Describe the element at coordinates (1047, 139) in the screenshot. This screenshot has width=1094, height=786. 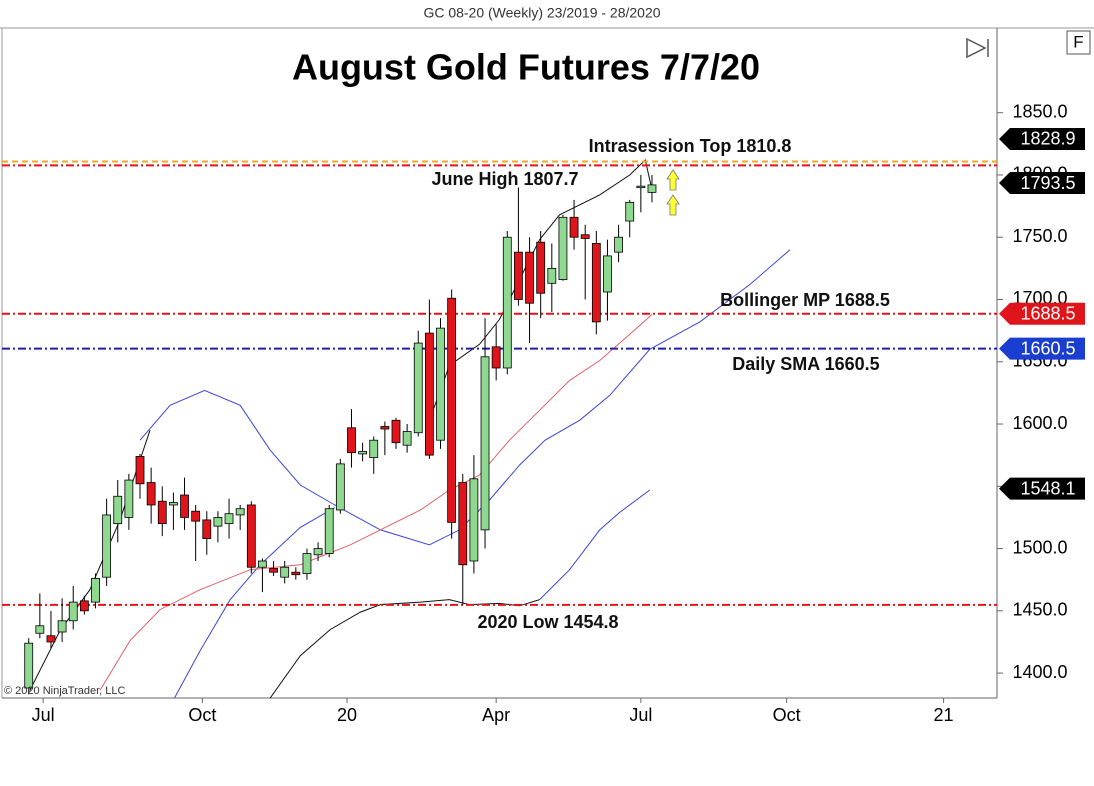
I see `price-marker-label: 1828.9` at that location.